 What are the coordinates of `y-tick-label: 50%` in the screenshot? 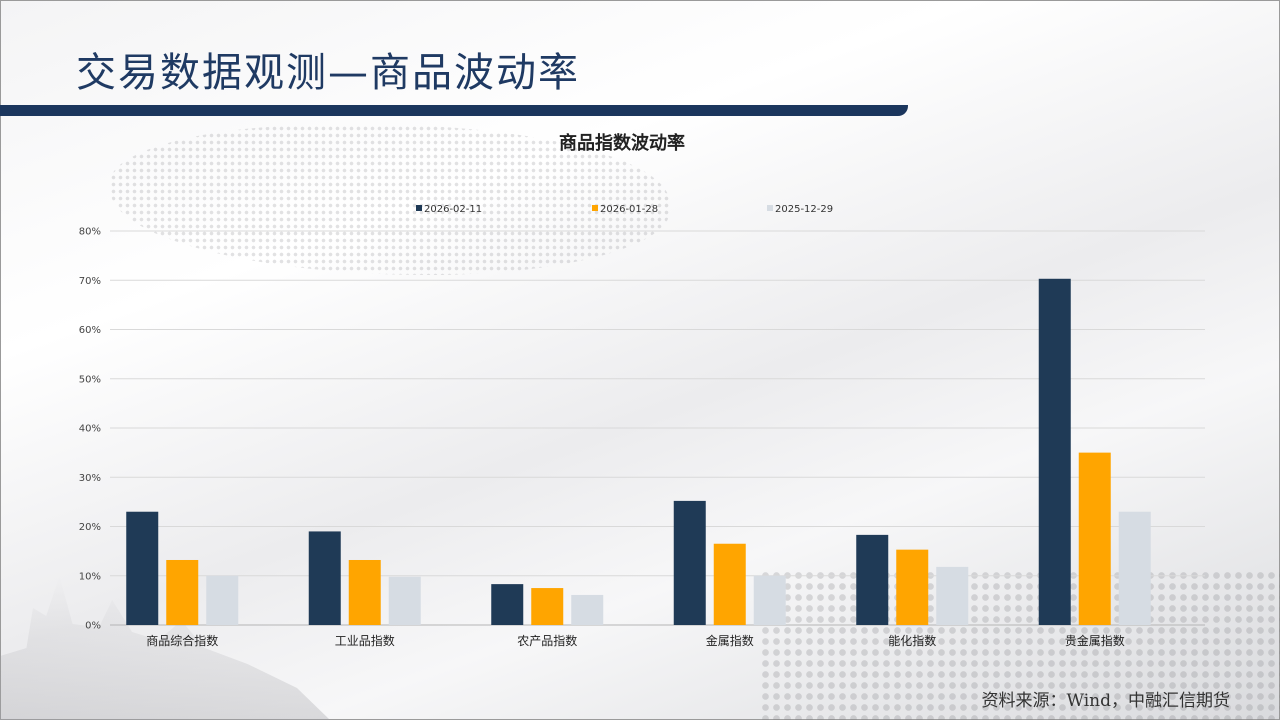 It's located at (90, 379).